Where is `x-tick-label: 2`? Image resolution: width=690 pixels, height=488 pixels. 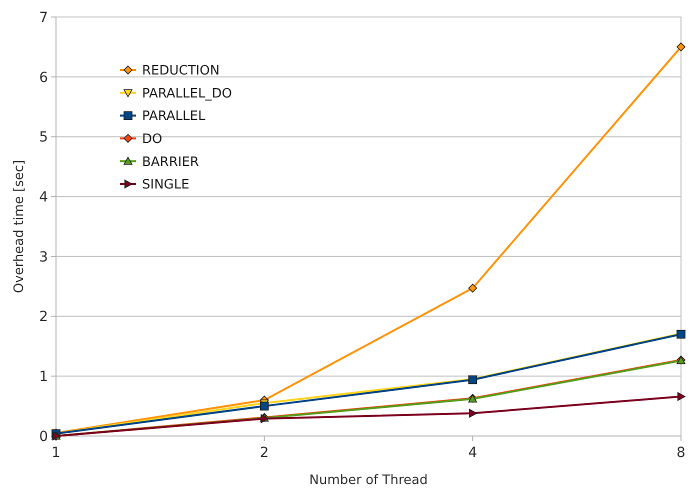
x-tick-label: 2 is located at coordinates (264, 453).